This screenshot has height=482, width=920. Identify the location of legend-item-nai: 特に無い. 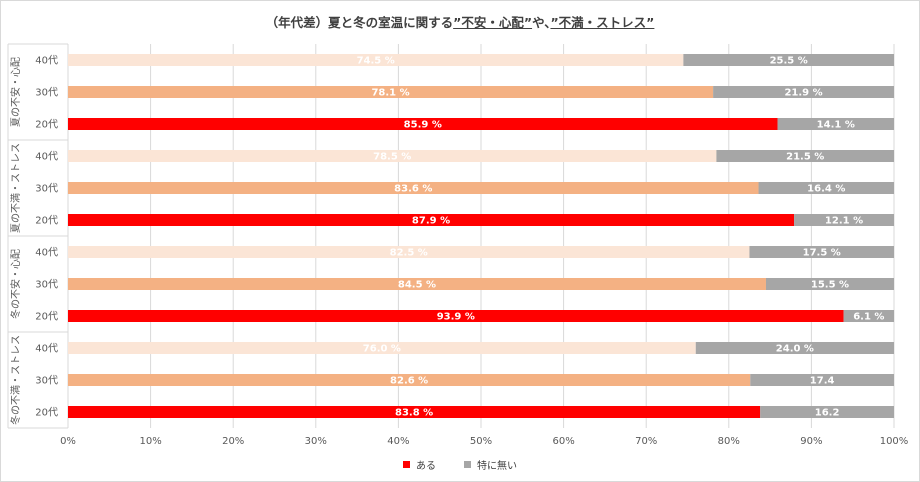
(490, 464).